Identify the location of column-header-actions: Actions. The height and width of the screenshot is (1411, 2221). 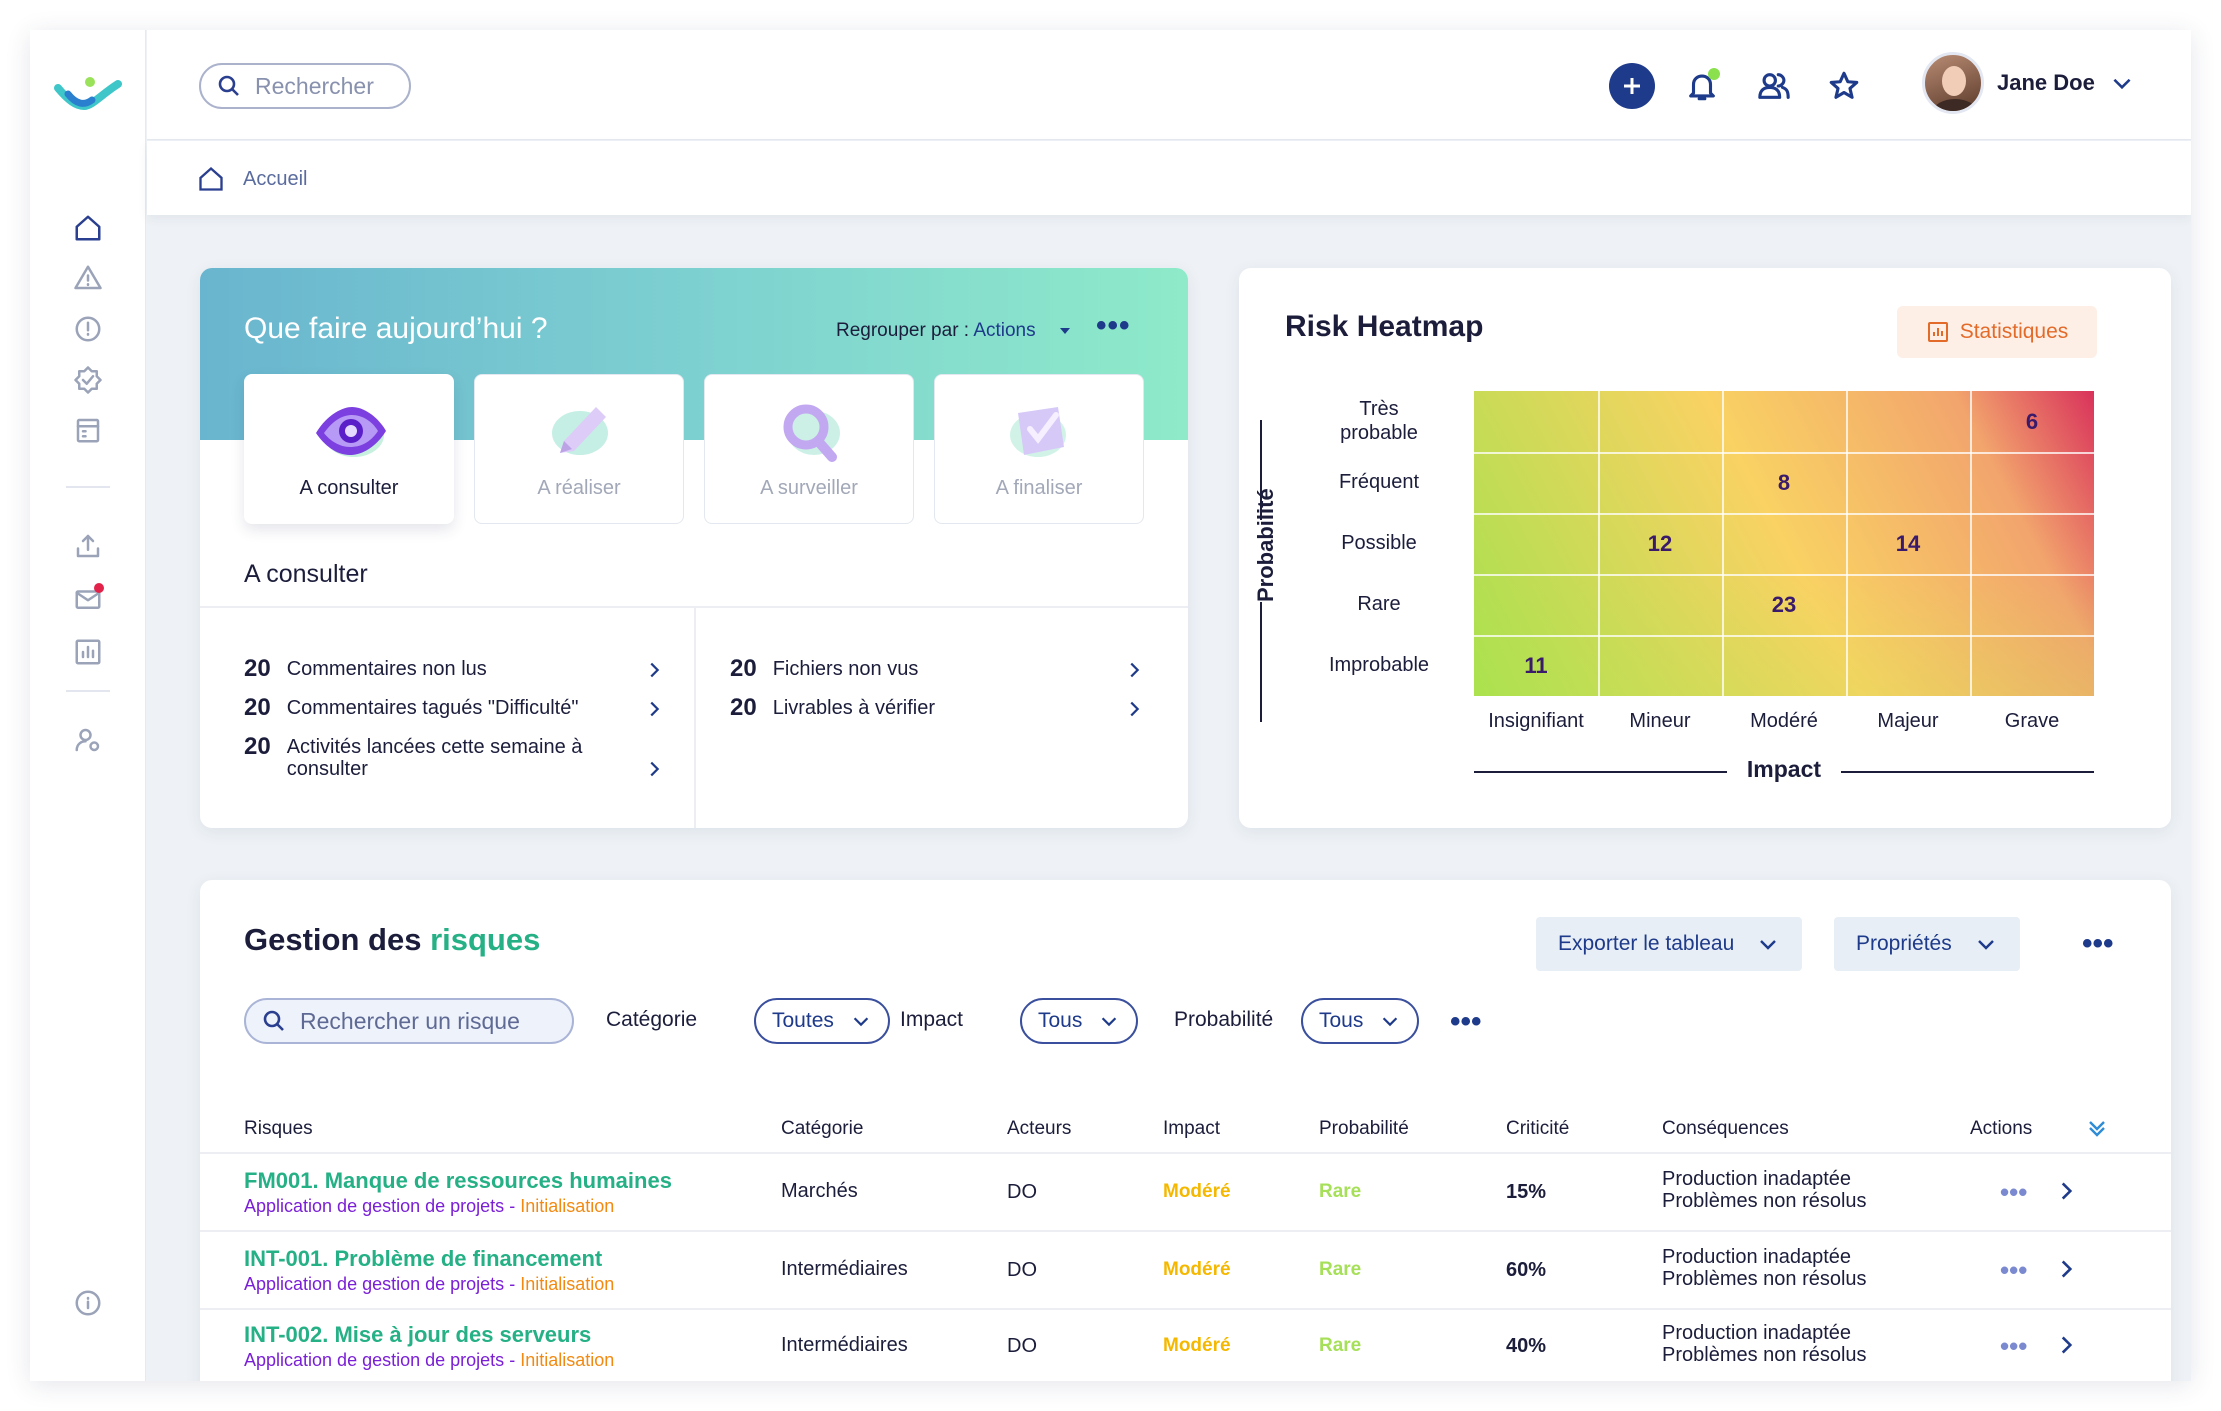
(2001, 1128).